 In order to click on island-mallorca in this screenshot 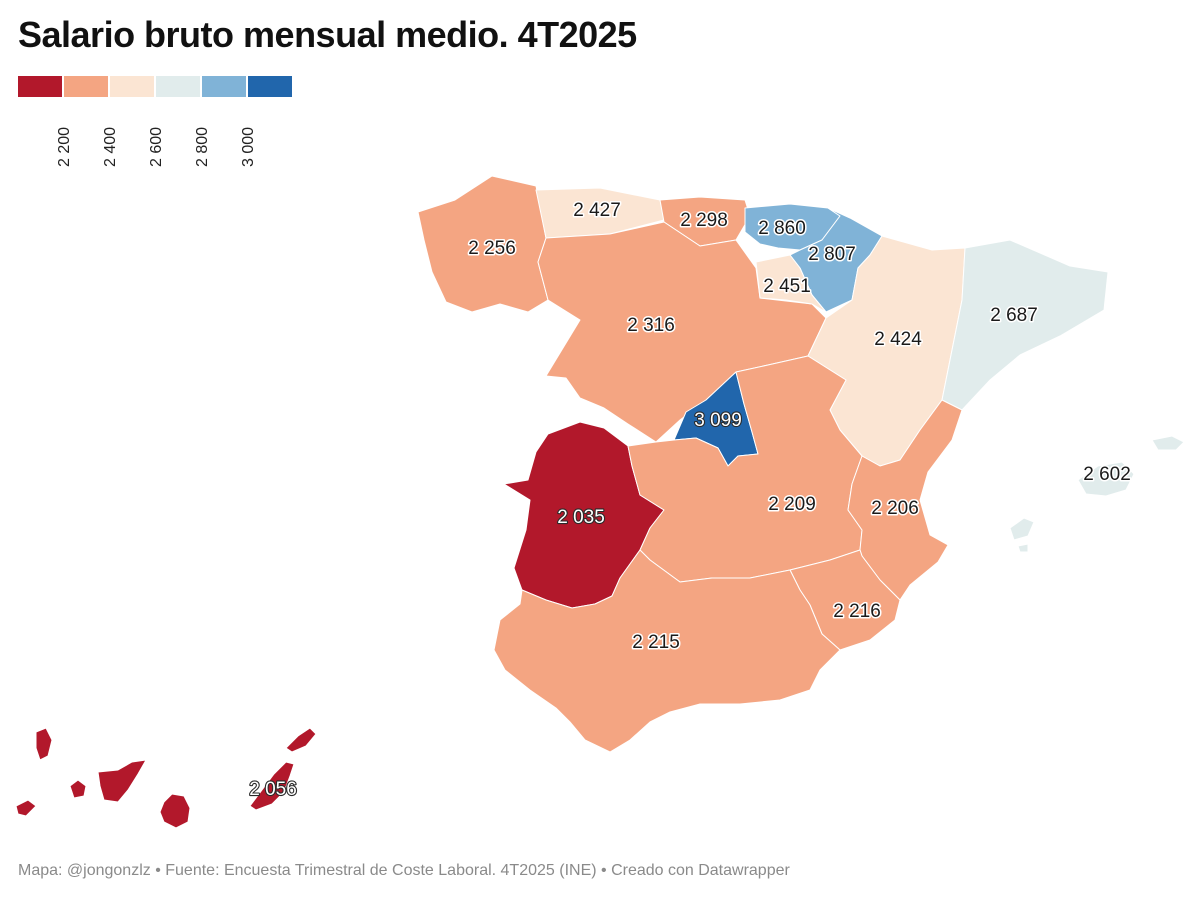, I will do `click(1106, 479)`.